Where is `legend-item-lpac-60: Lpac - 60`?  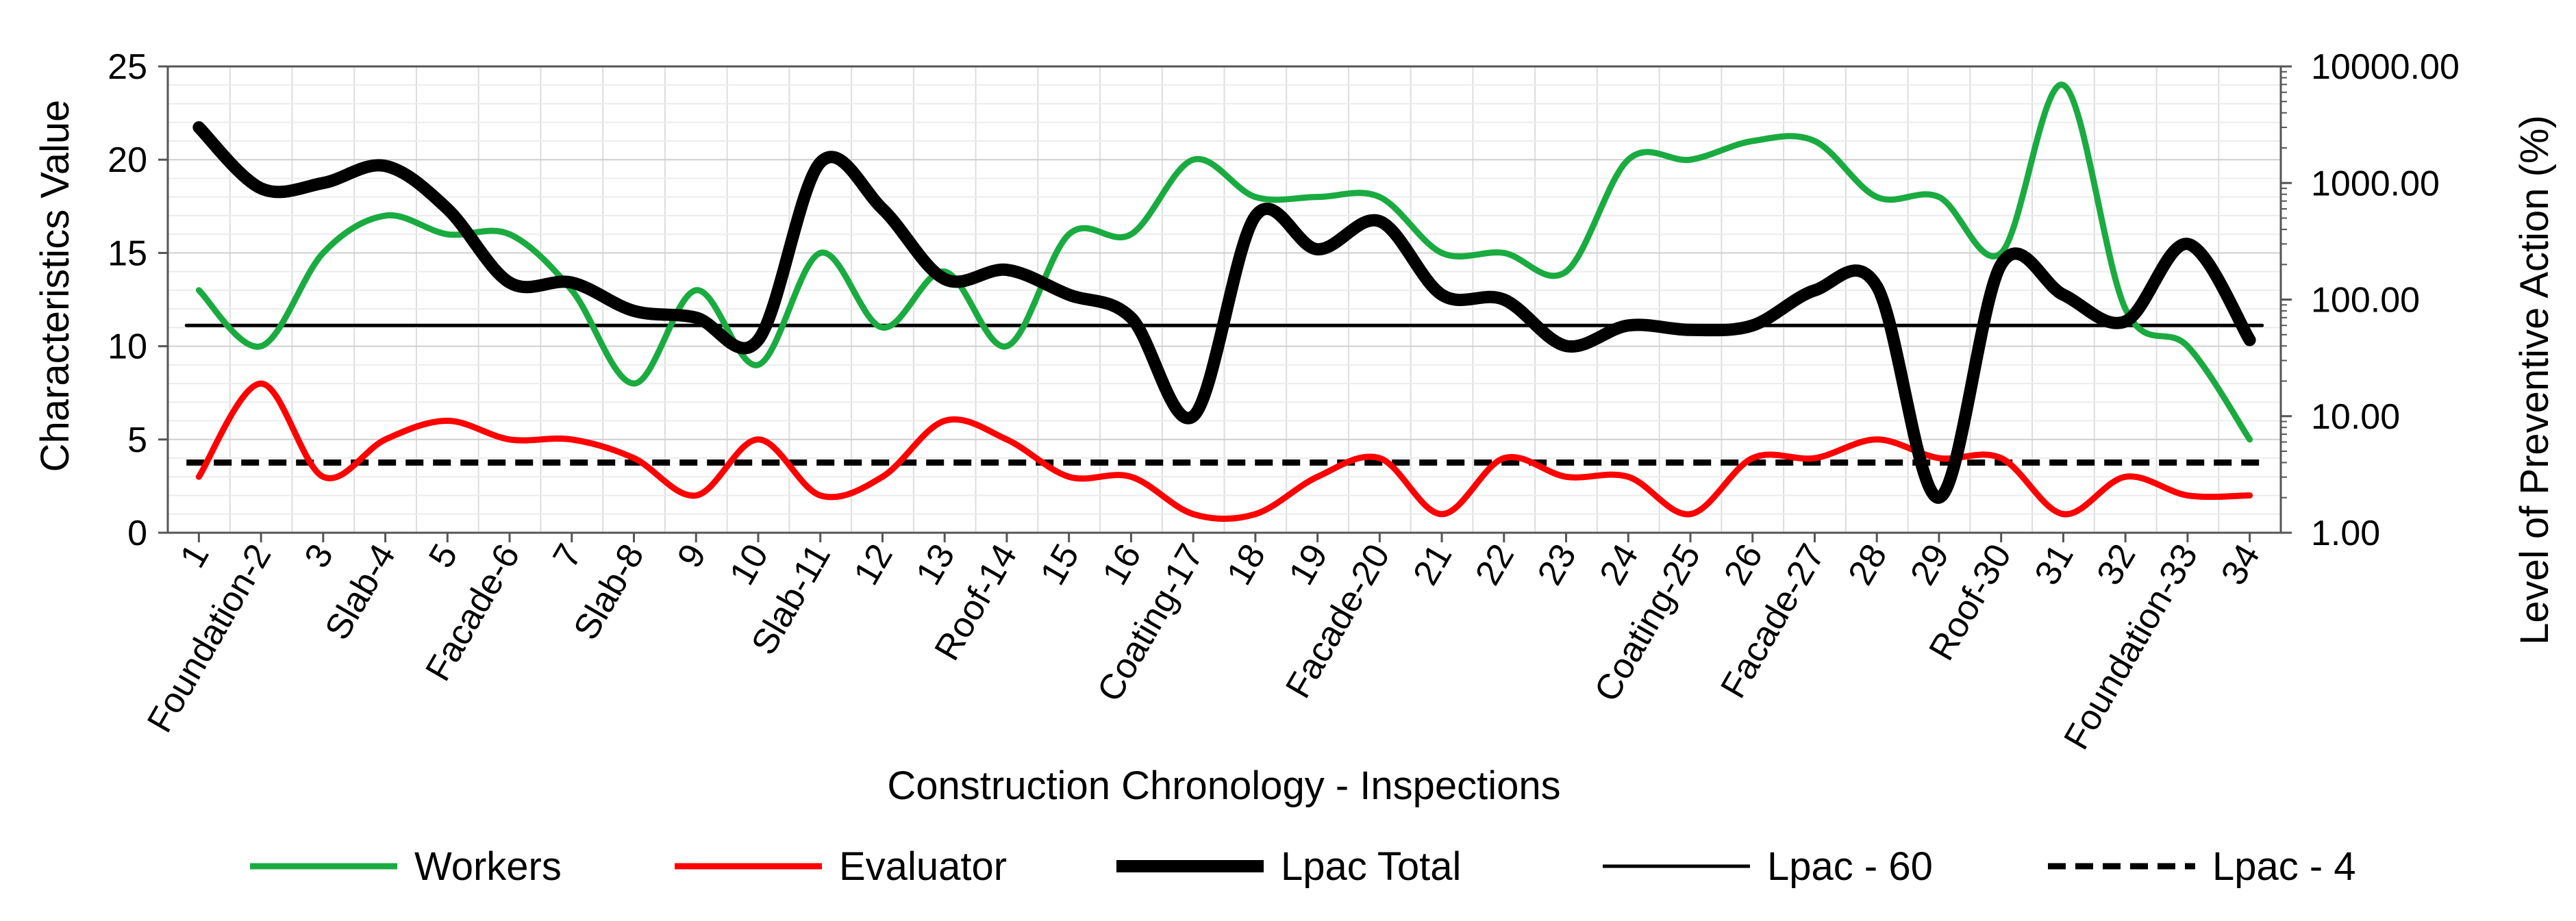
legend-item-lpac-60: Lpac - 60 is located at coordinates (1768, 867).